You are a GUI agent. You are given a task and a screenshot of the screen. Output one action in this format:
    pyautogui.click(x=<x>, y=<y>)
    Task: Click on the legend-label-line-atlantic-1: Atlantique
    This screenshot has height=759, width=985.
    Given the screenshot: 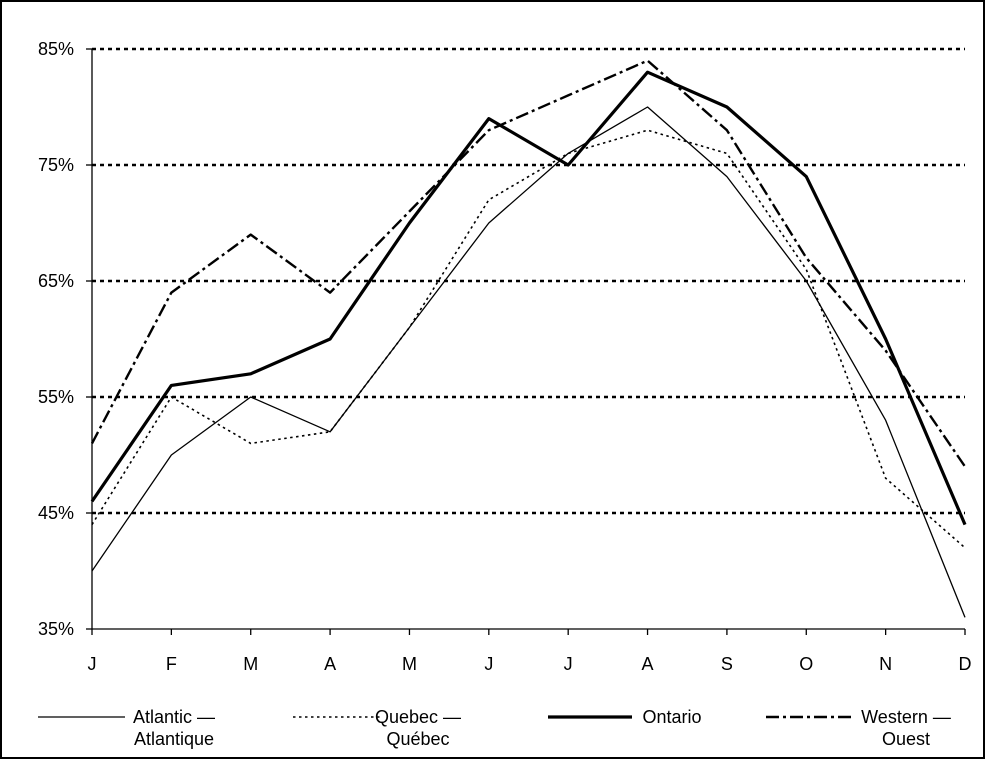 What is the action you would take?
    pyautogui.click(x=174, y=739)
    